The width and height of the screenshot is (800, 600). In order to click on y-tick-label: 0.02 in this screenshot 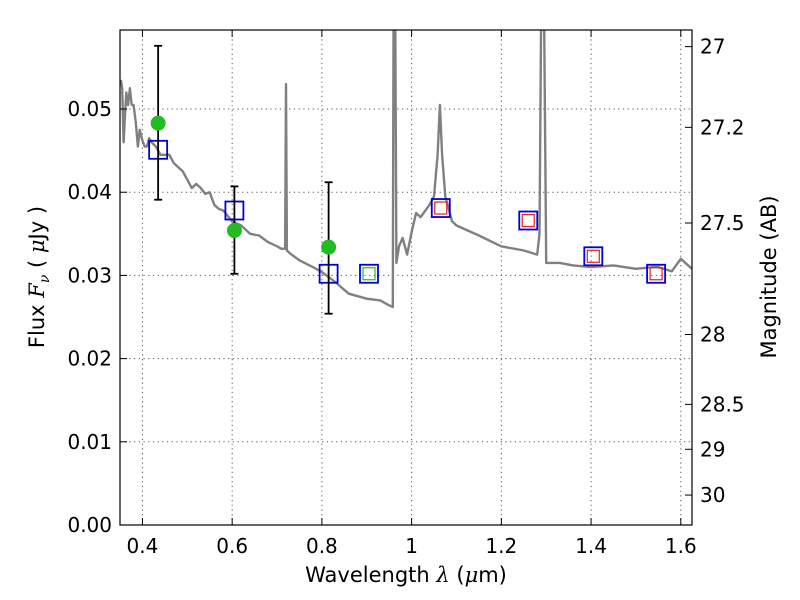, I will do `click(89, 359)`.